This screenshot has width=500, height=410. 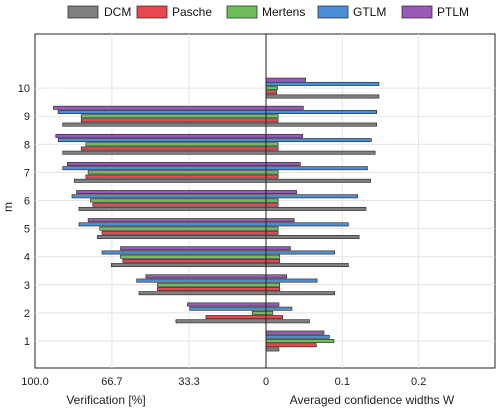 I want to click on bar-width-gtlm-m4, so click(x=300, y=252).